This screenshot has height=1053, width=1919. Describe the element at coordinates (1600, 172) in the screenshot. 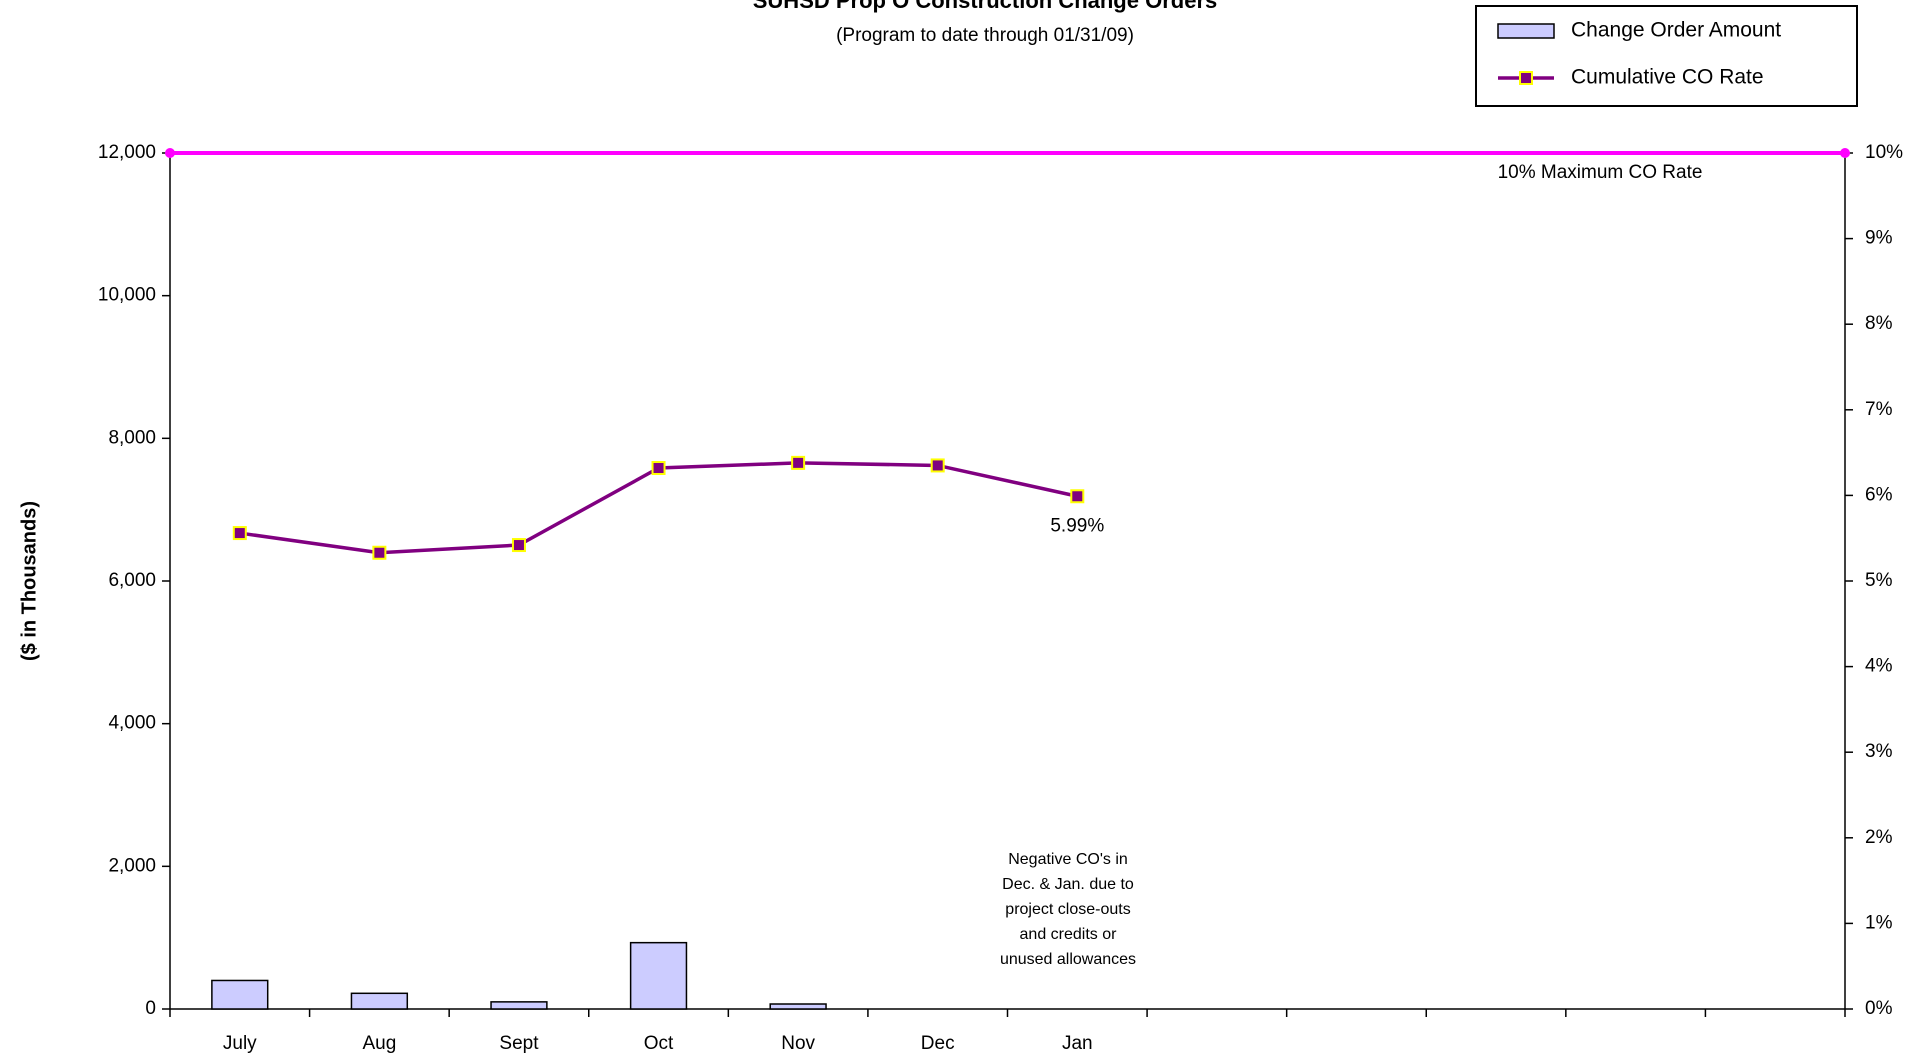

I see `max-line-label: 10% Maximum CO Rate` at that location.